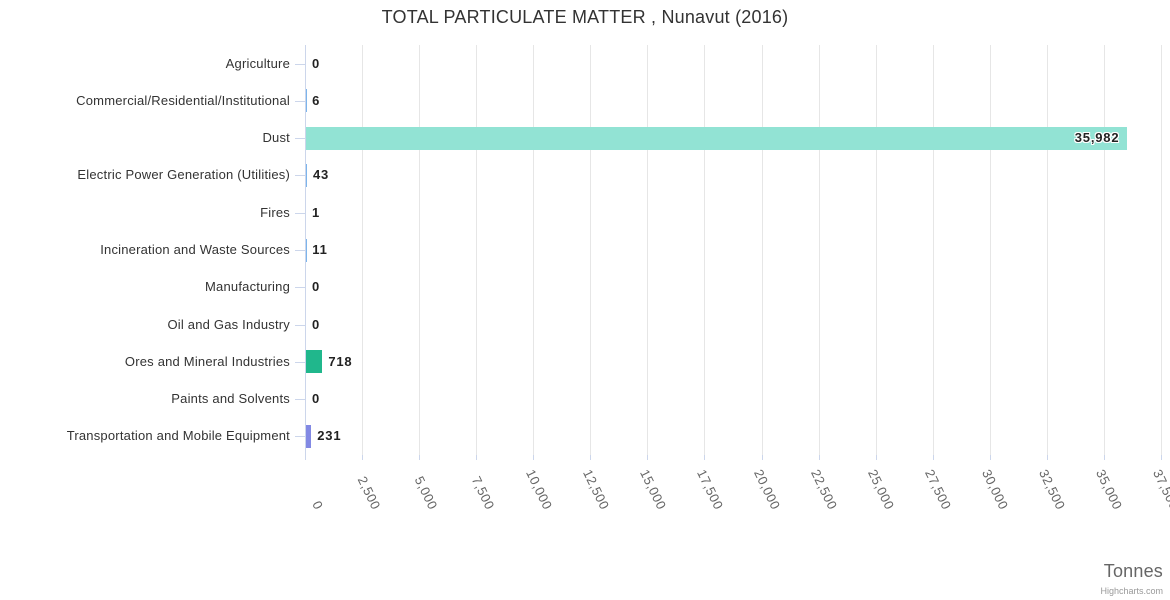 The width and height of the screenshot is (1170, 600). Describe the element at coordinates (306, 175) in the screenshot. I see `bar-electric-power-generation-utilities` at that location.